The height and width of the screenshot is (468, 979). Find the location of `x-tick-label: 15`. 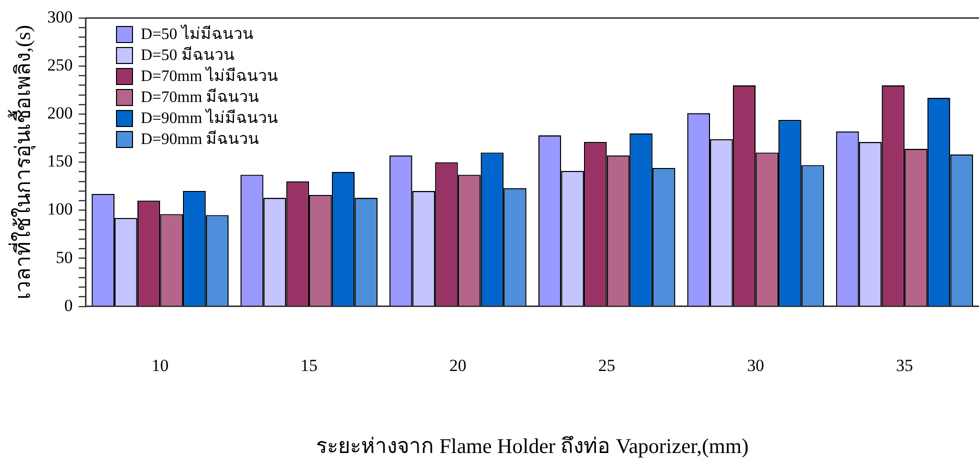

x-tick-label: 15 is located at coordinates (309, 366).